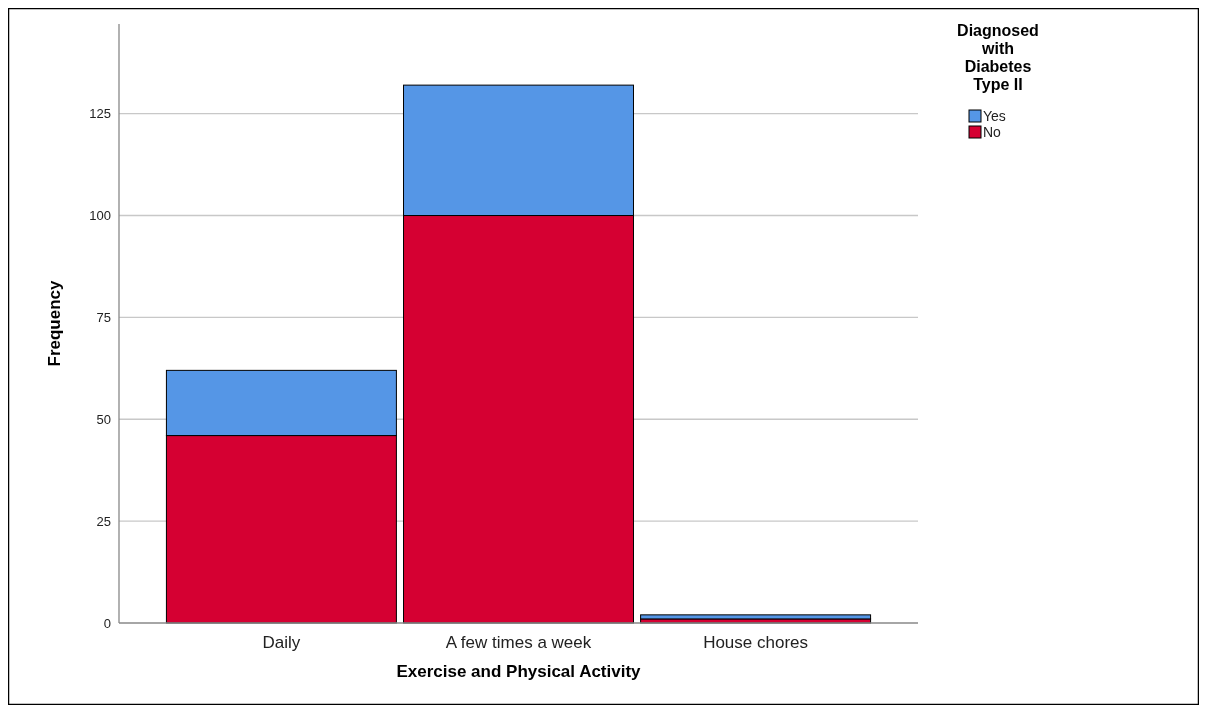 The image size is (1207, 713). Describe the element at coordinates (998, 57) in the screenshot. I see `legend-title: Diagnosed with Diabetes Type II` at that location.